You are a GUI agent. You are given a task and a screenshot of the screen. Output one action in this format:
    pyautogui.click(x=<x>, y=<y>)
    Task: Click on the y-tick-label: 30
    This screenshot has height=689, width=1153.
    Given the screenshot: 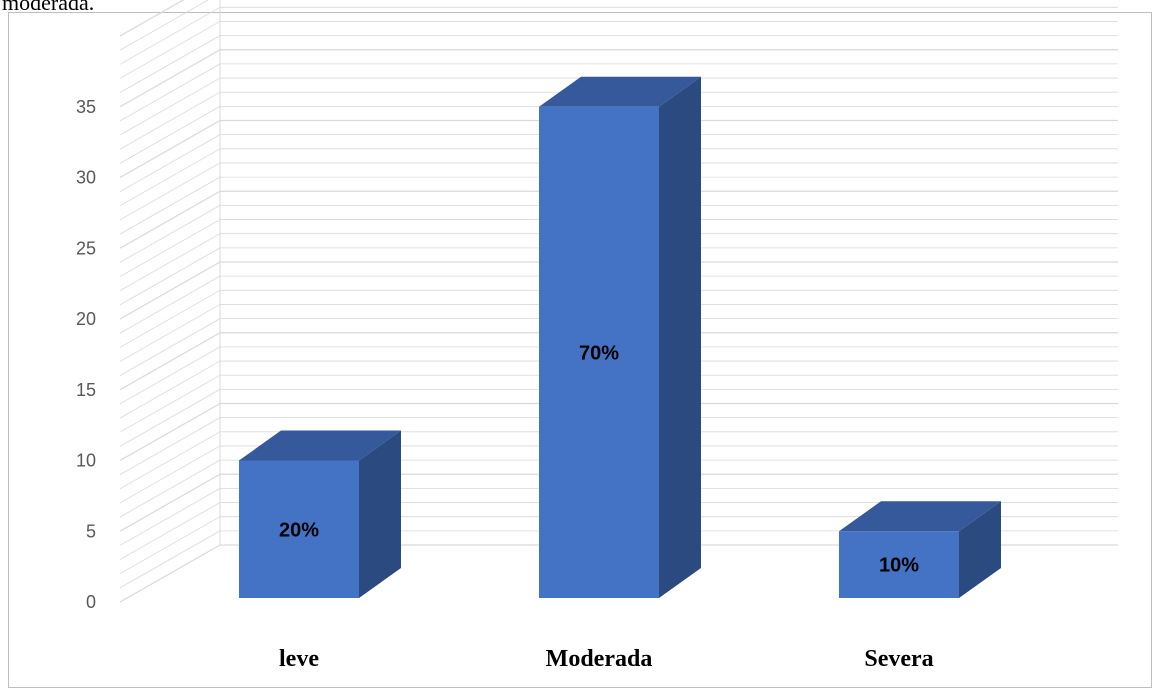 What is the action you would take?
    pyautogui.click(x=86, y=178)
    